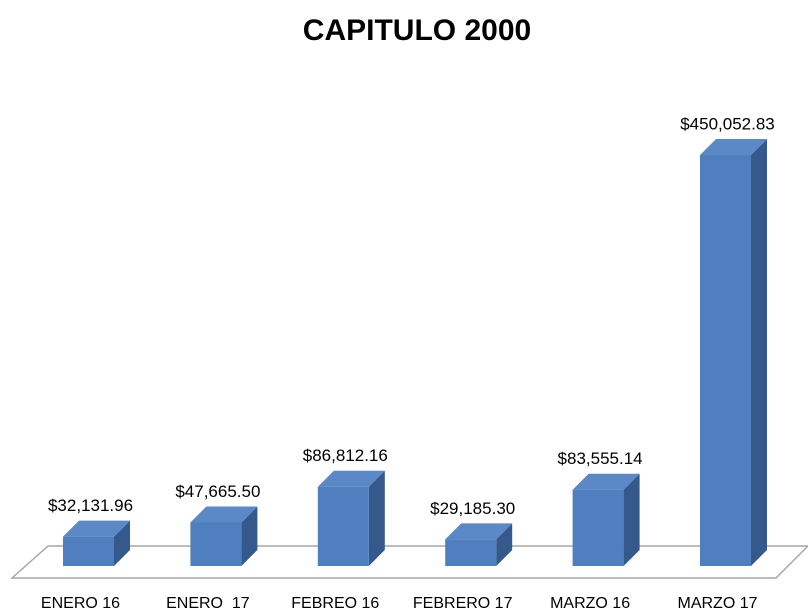 The height and width of the screenshot is (615, 808). What do you see at coordinates (590, 603) in the screenshot?
I see `x-tick-label: MARZO 16` at bounding box center [590, 603].